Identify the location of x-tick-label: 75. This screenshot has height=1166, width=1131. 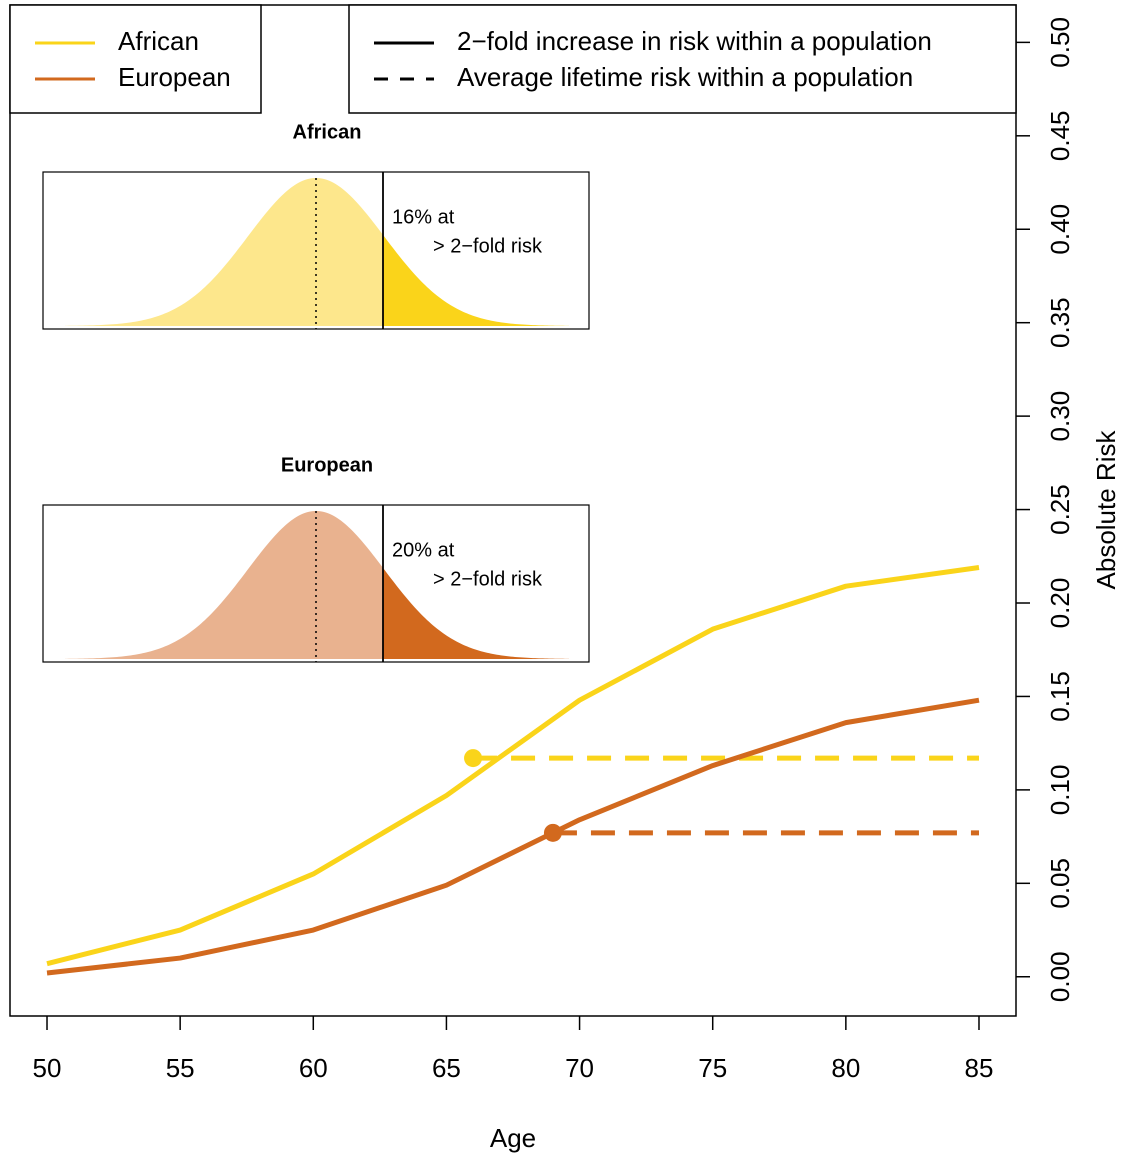
(712, 1068).